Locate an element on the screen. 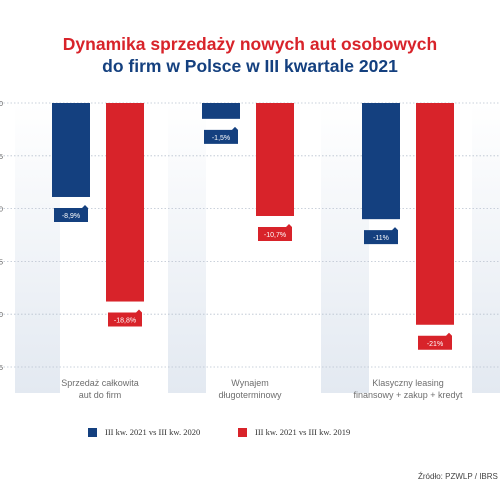 This screenshot has height=500, width=500. category-label: aut do firm is located at coordinates (100, 395).